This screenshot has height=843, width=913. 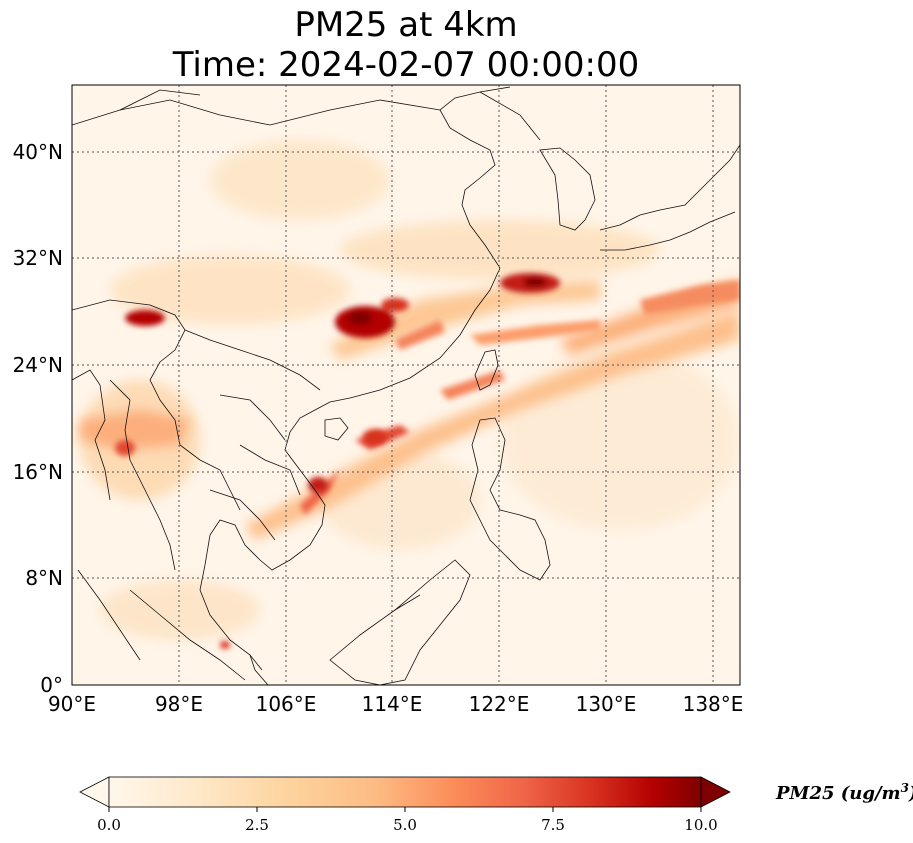 I want to click on colorbar, so click(x=405, y=794).